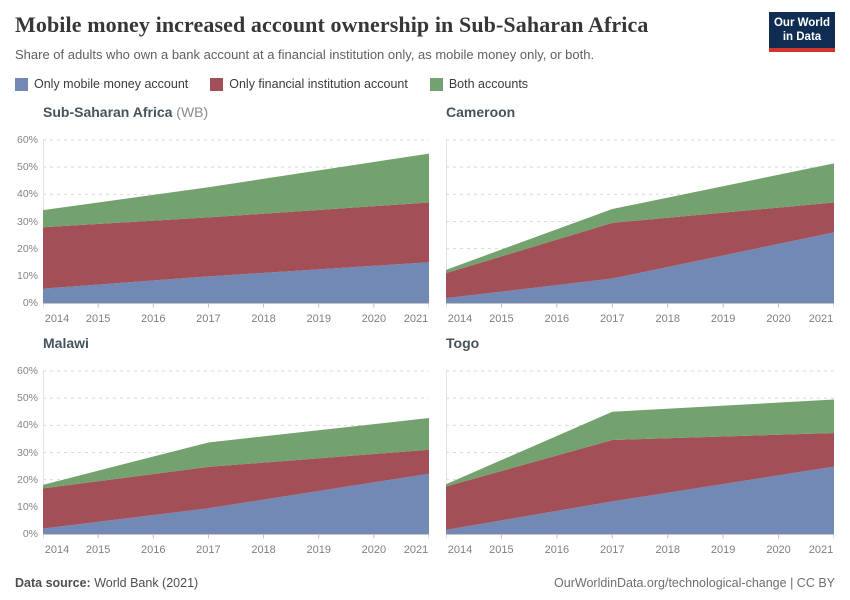 This screenshot has width=850, height=600. Describe the element at coordinates (66, 343) in the screenshot. I see `facet-title-text: Malawi` at that location.